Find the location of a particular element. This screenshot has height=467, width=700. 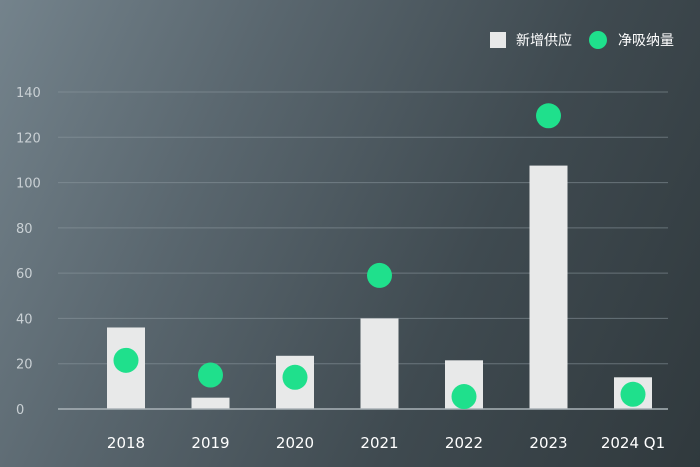

x-tick-label: 2019 is located at coordinates (210, 443).